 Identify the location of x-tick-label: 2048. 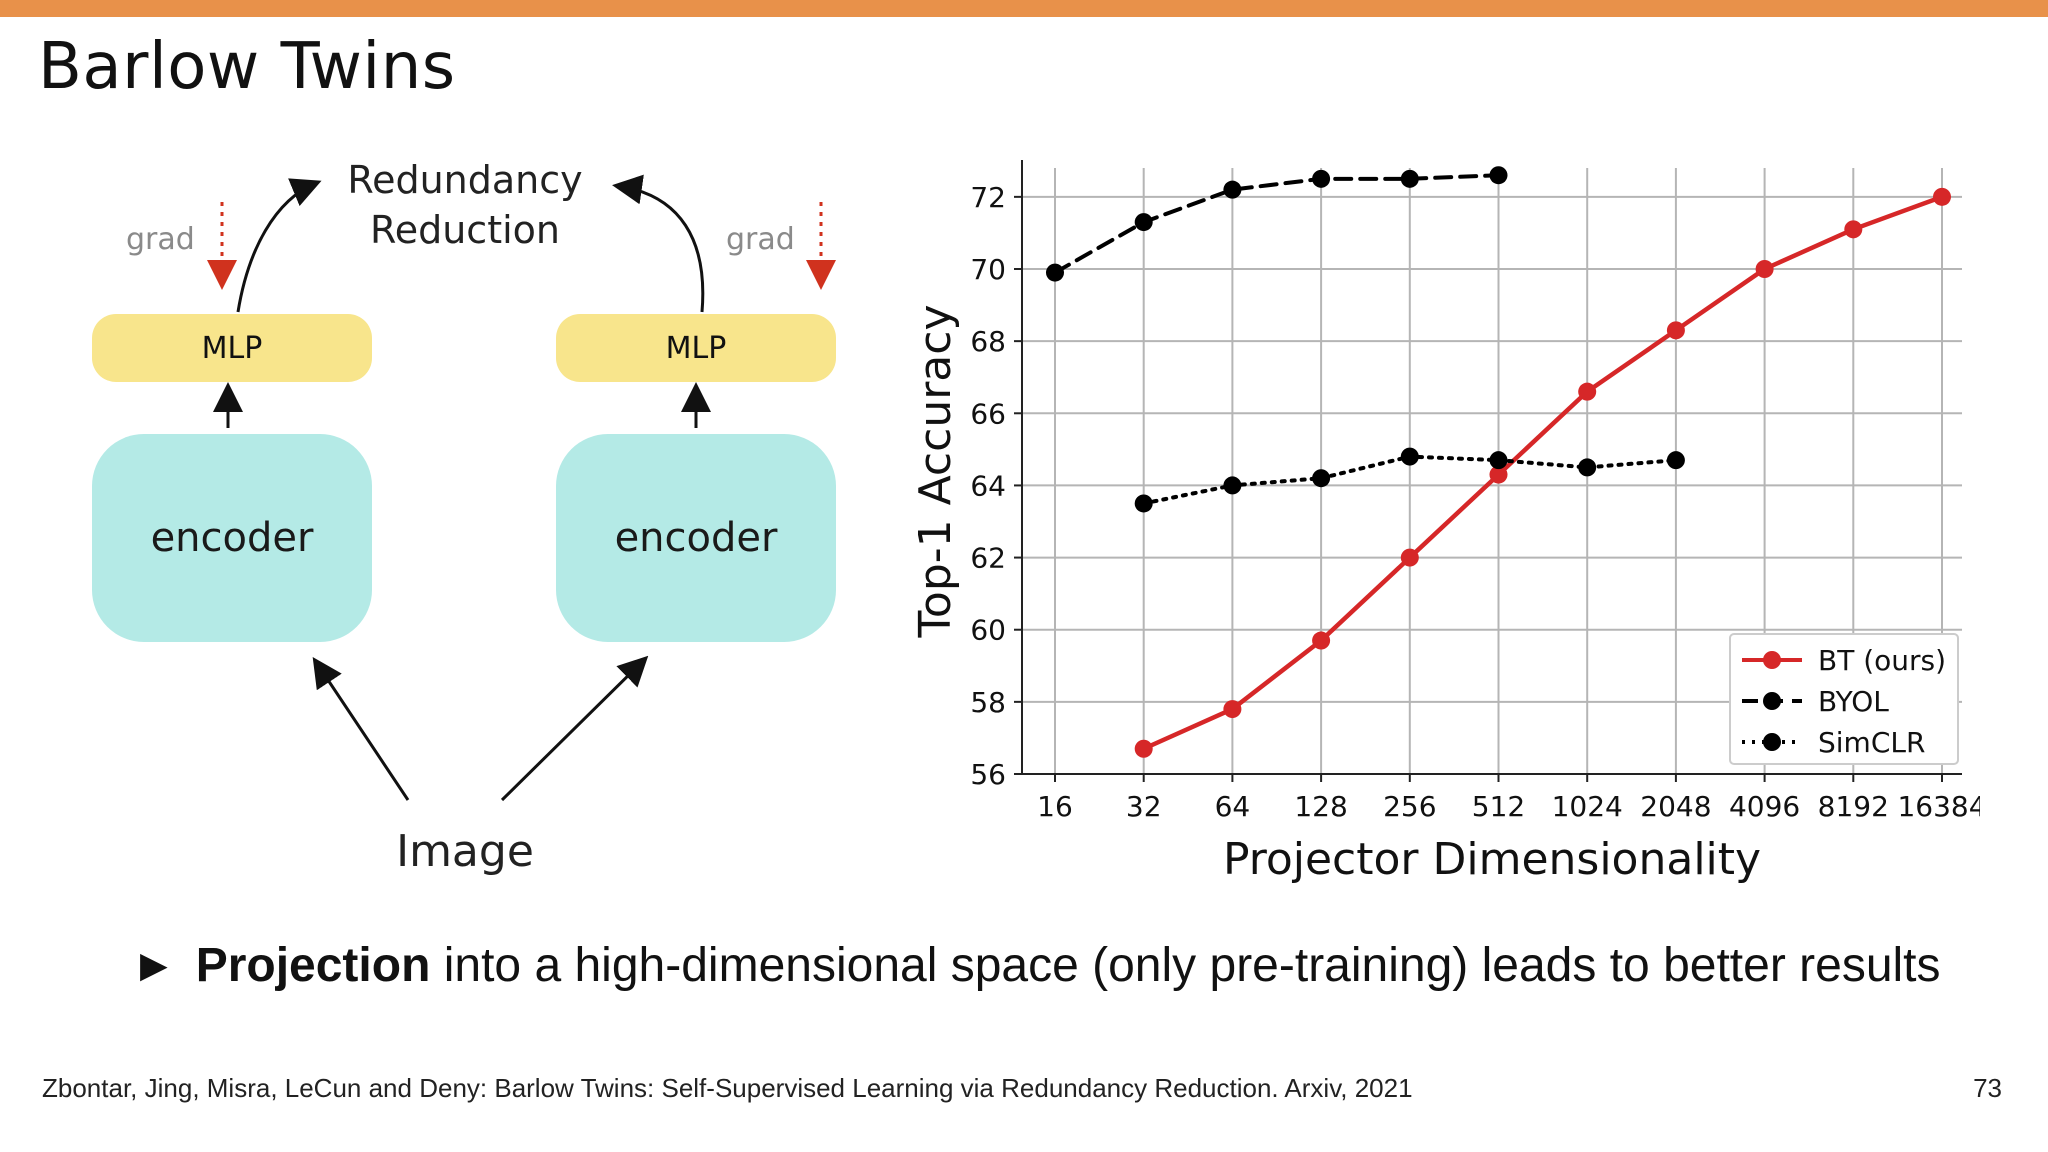
(1675, 806).